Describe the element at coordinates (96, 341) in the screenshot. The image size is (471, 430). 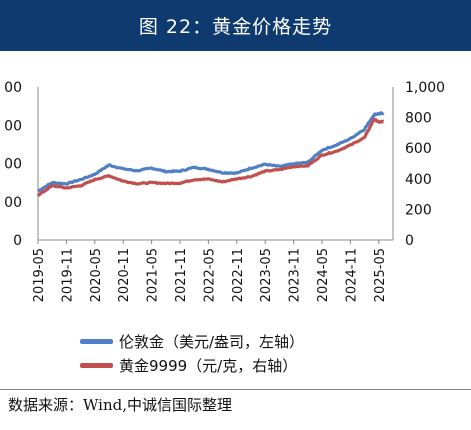
I see `legend-swatch-london` at that location.